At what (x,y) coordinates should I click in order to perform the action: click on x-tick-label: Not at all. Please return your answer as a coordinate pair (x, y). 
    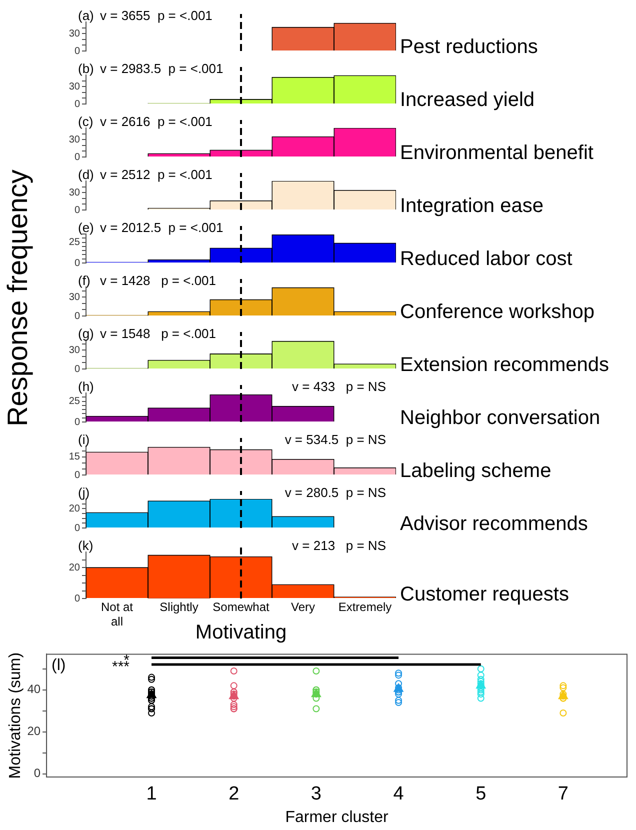
    Looking at the image, I should click on (117, 614).